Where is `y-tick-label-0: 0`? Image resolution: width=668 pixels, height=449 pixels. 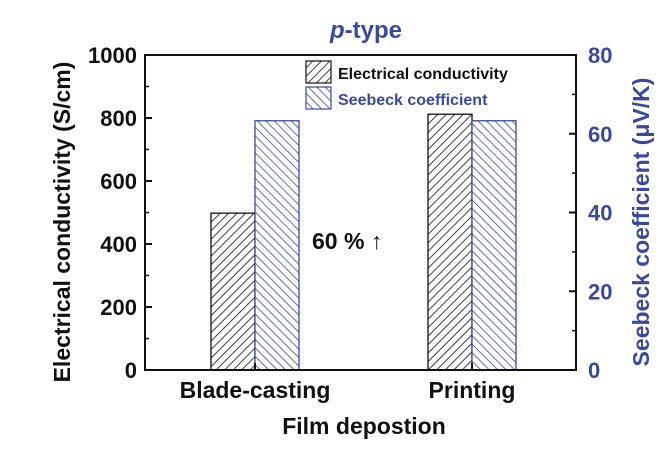
y-tick-label-0: 0 is located at coordinates (131, 370).